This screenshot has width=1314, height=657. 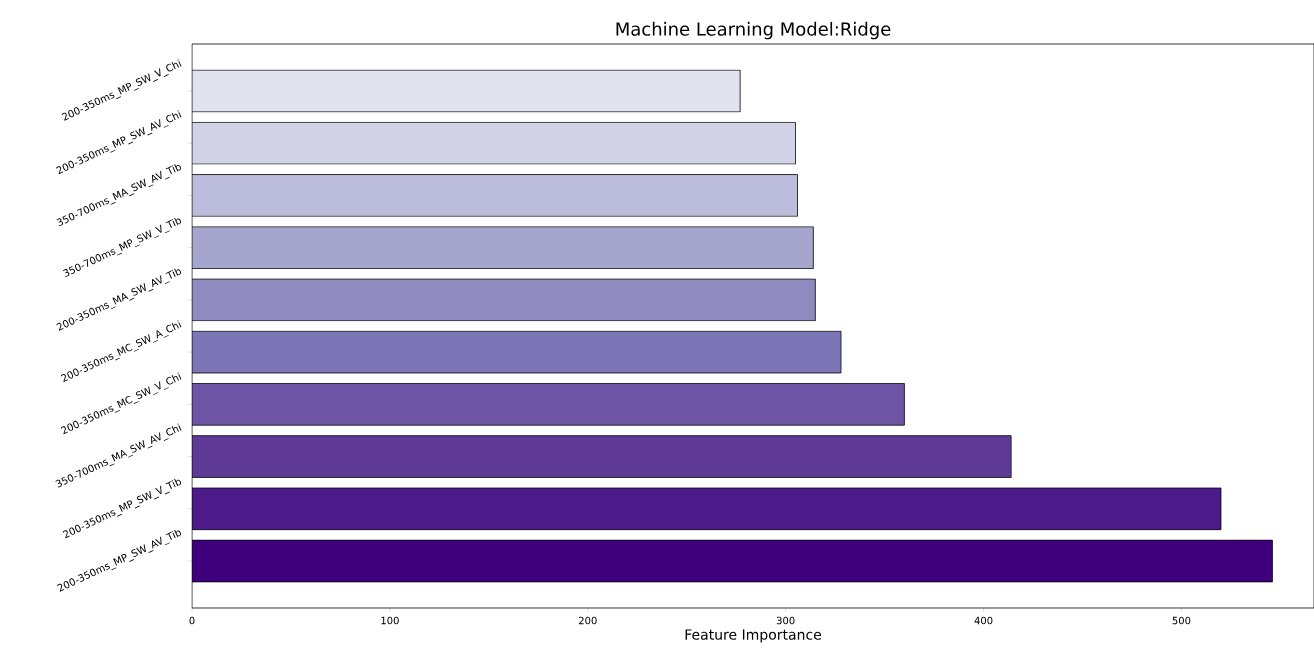 What do you see at coordinates (753, 30) in the screenshot?
I see `chart-title: Machine Learning Model:Ridge` at bounding box center [753, 30].